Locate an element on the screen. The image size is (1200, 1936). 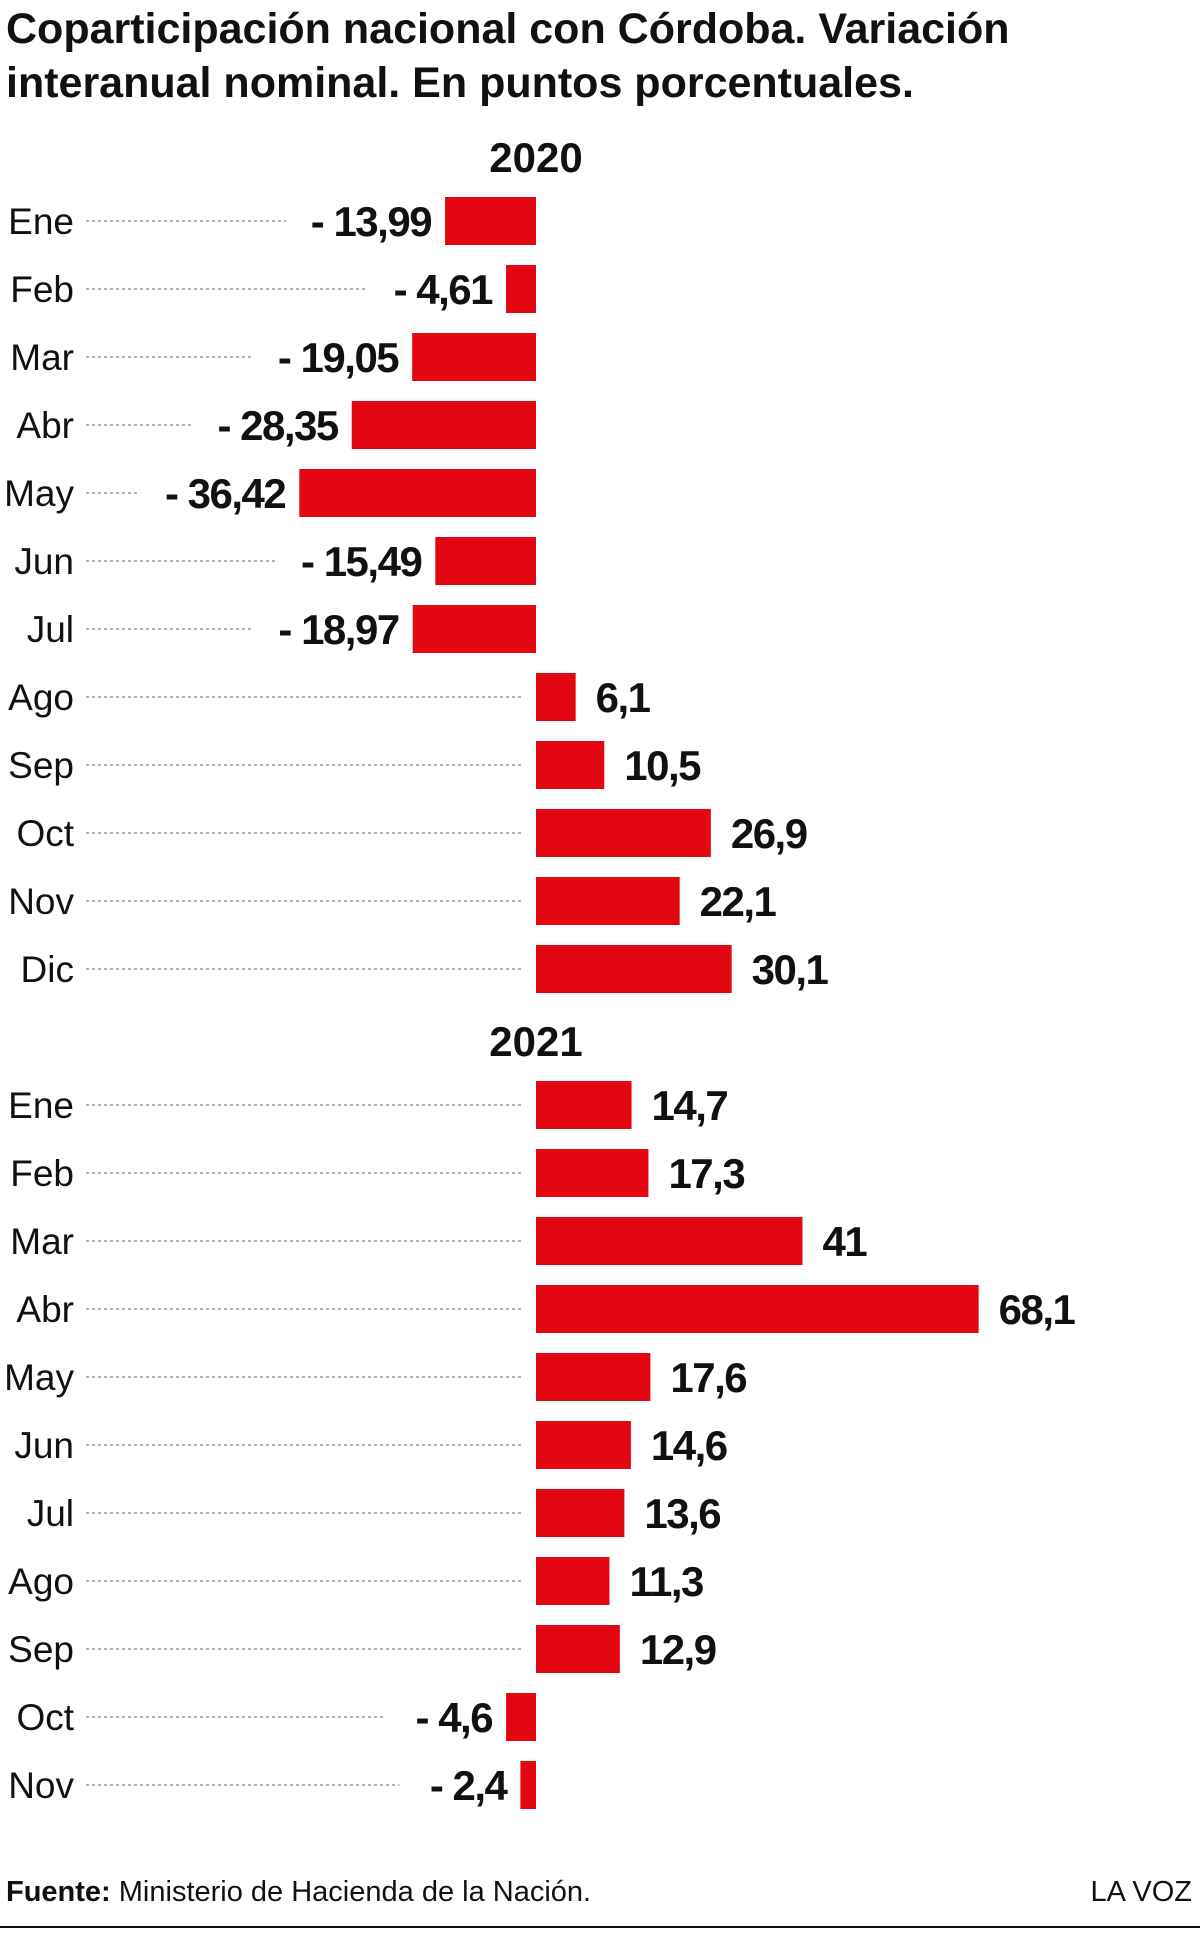
bar-2021-jun is located at coordinates (583, 1445).